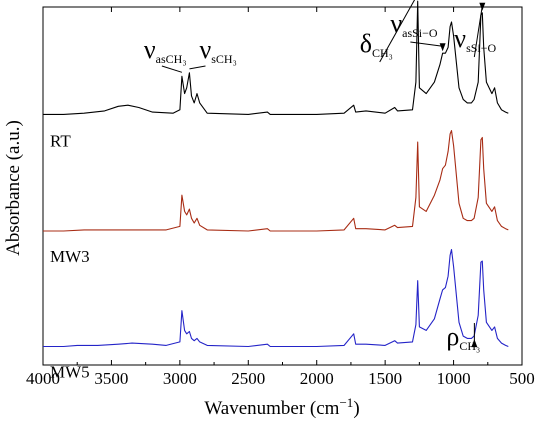 This screenshot has width=550, height=441. I want to click on spectrum-label-mw3: MW3, so click(70, 256).